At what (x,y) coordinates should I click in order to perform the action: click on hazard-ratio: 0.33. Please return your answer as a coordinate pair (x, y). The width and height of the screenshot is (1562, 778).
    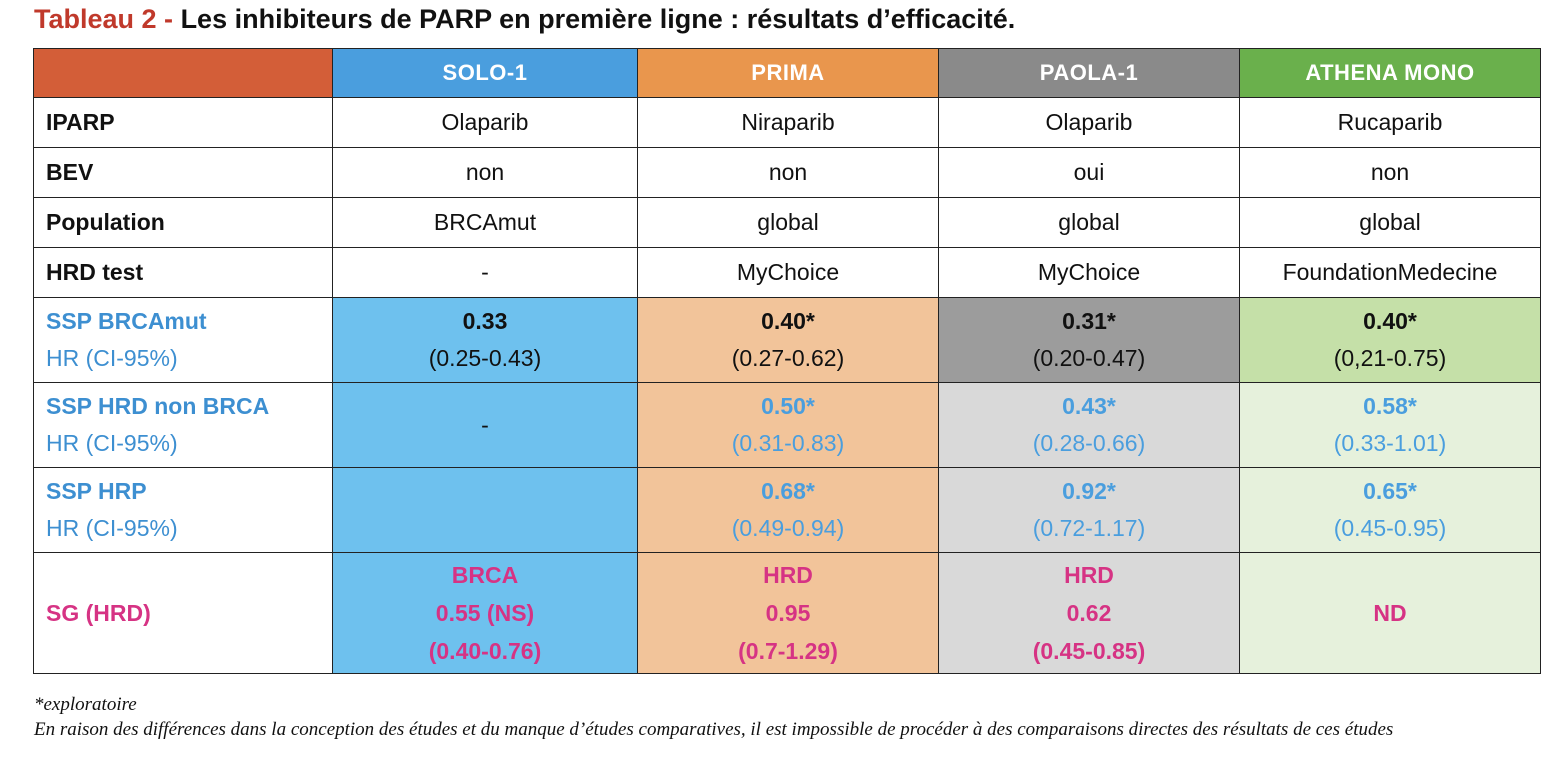
    Looking at the image, I should click on (485, 321).